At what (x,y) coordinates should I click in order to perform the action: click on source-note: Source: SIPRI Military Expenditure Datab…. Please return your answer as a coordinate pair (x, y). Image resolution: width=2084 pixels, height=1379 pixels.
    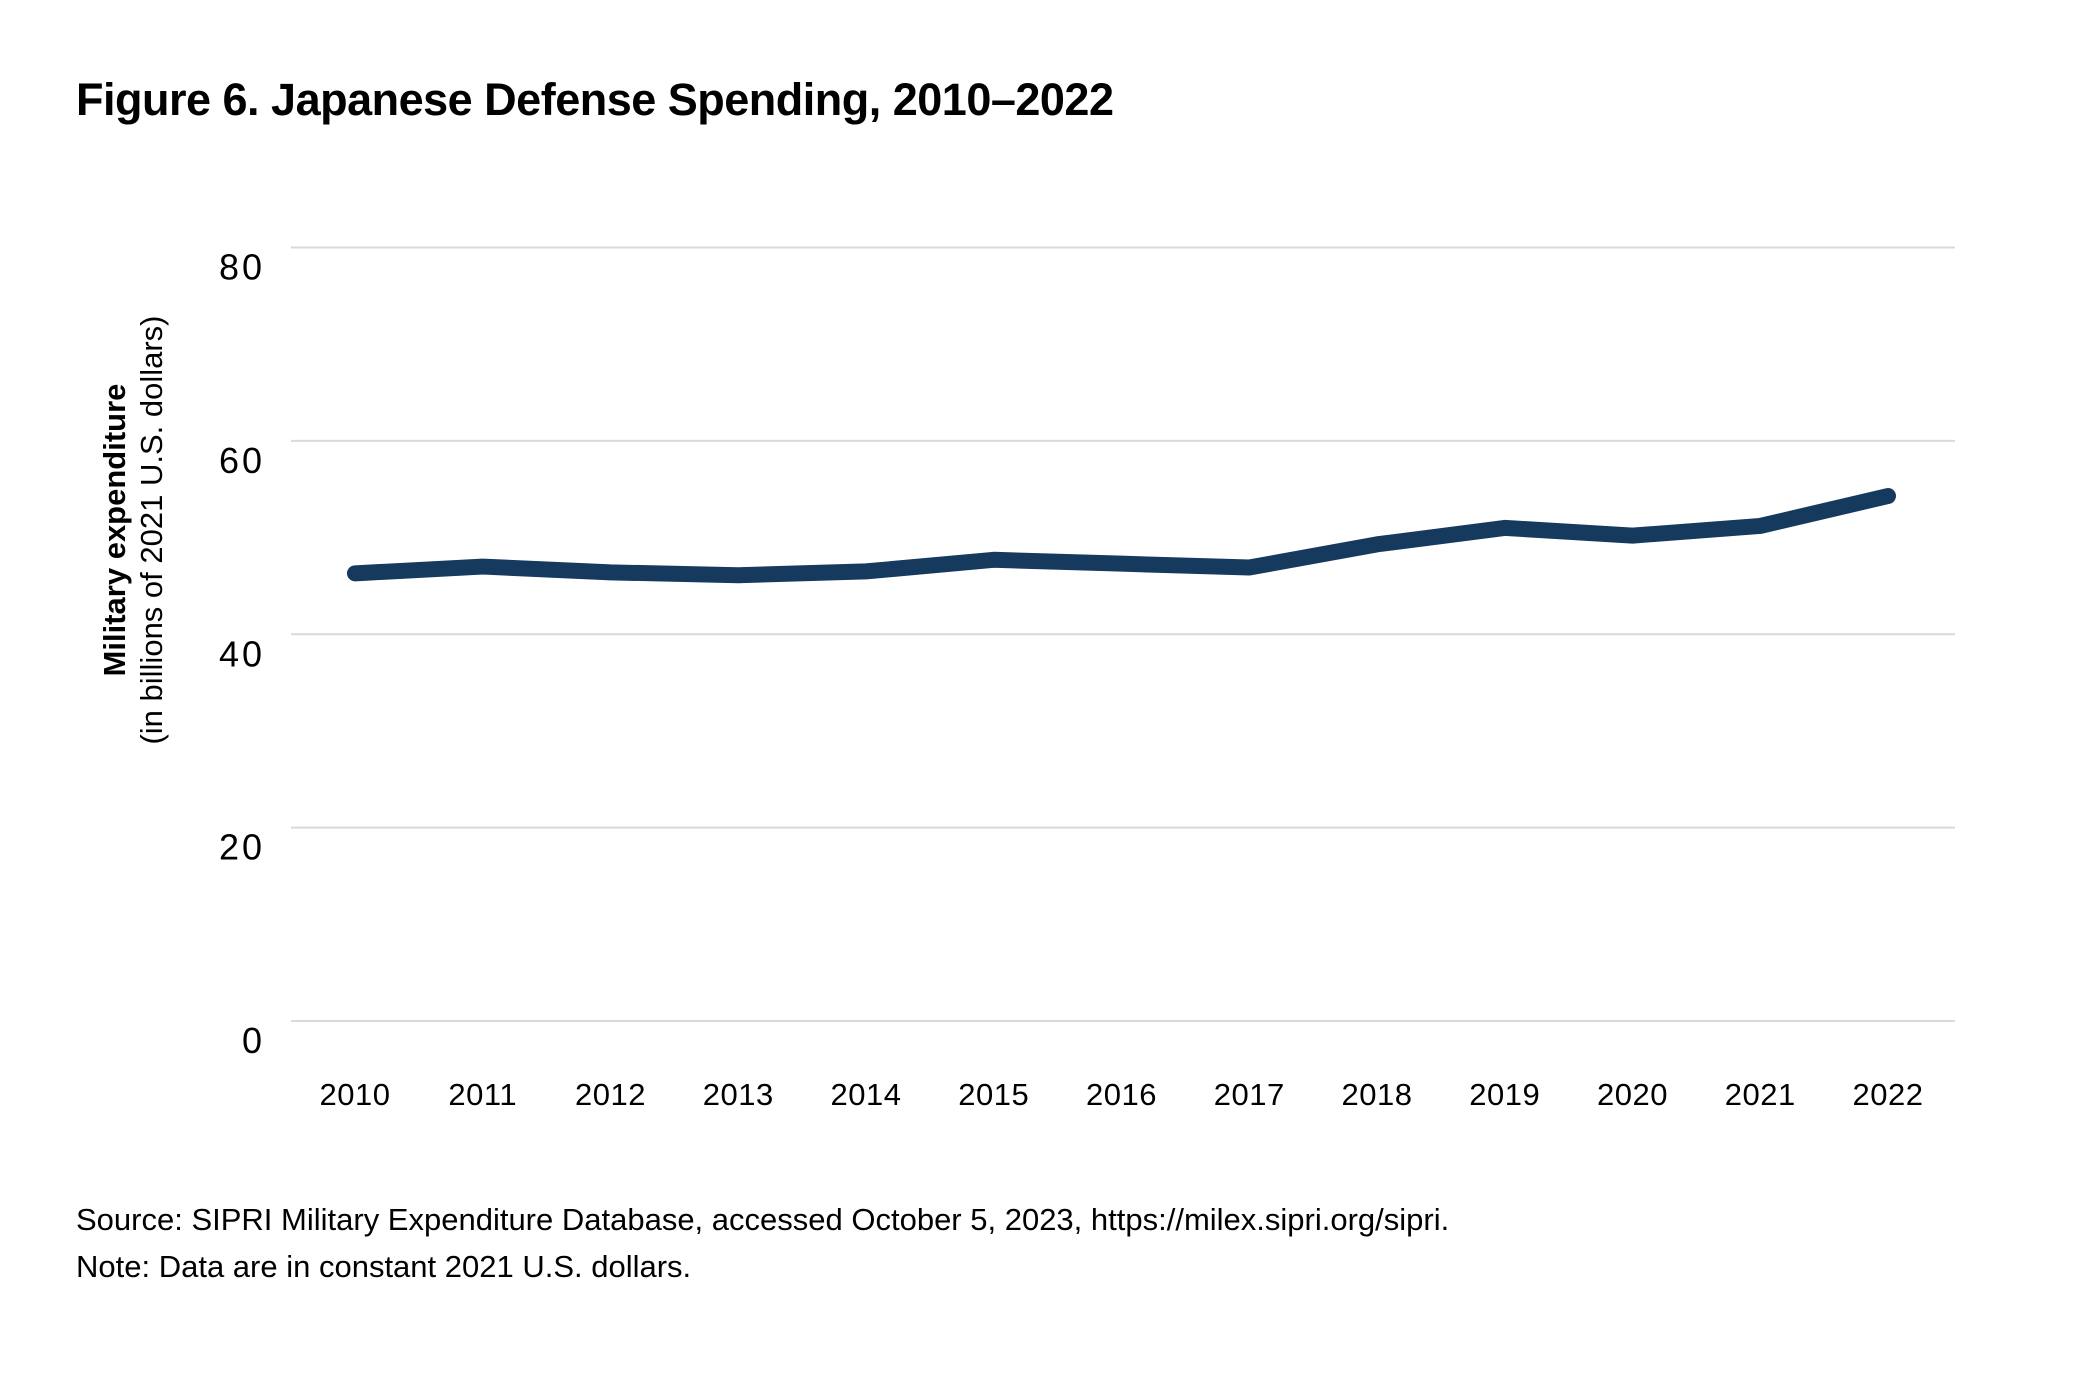
    Looking at the image, I should click on (763, 1219).